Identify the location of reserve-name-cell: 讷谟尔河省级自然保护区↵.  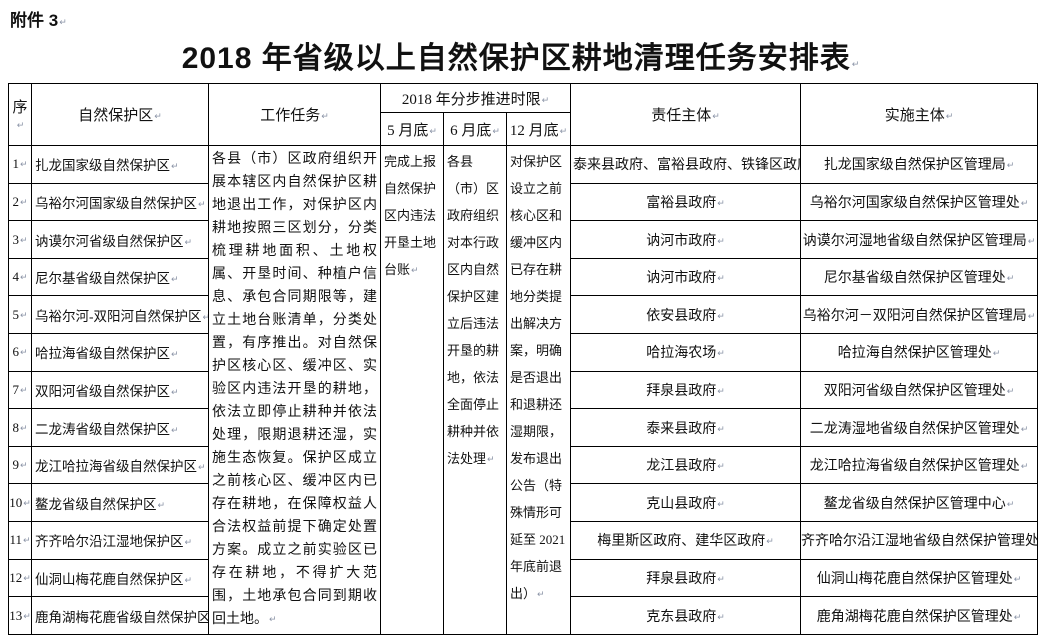
(120, 239).